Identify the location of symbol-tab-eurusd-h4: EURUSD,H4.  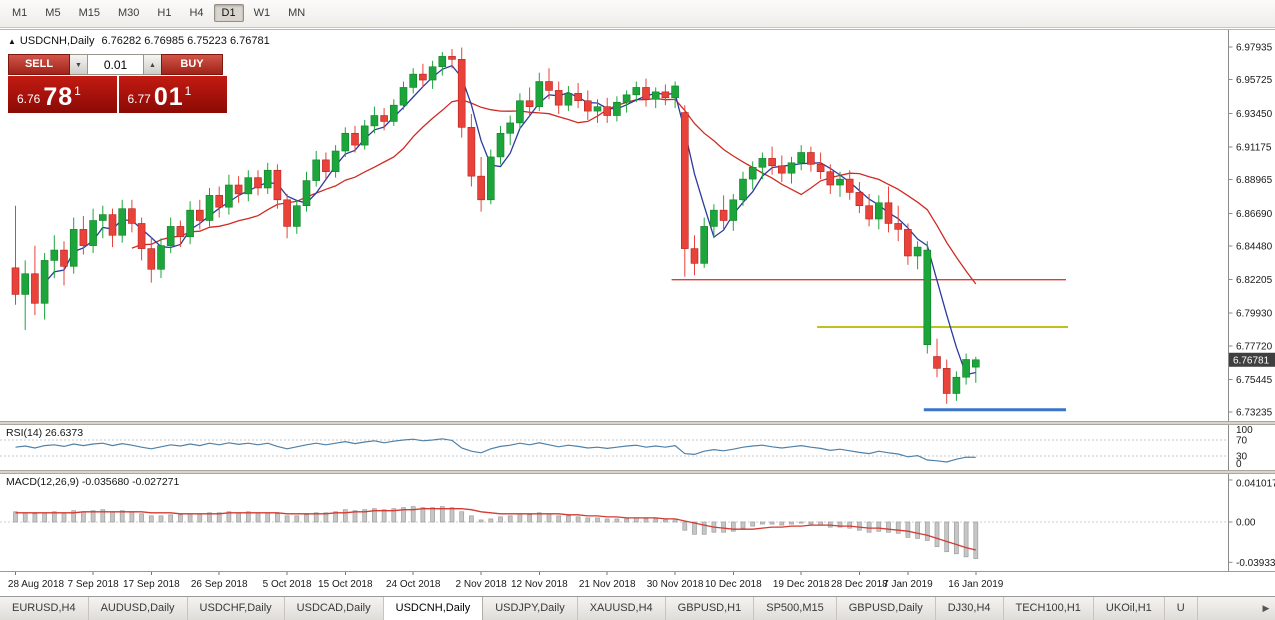
(44, 608).